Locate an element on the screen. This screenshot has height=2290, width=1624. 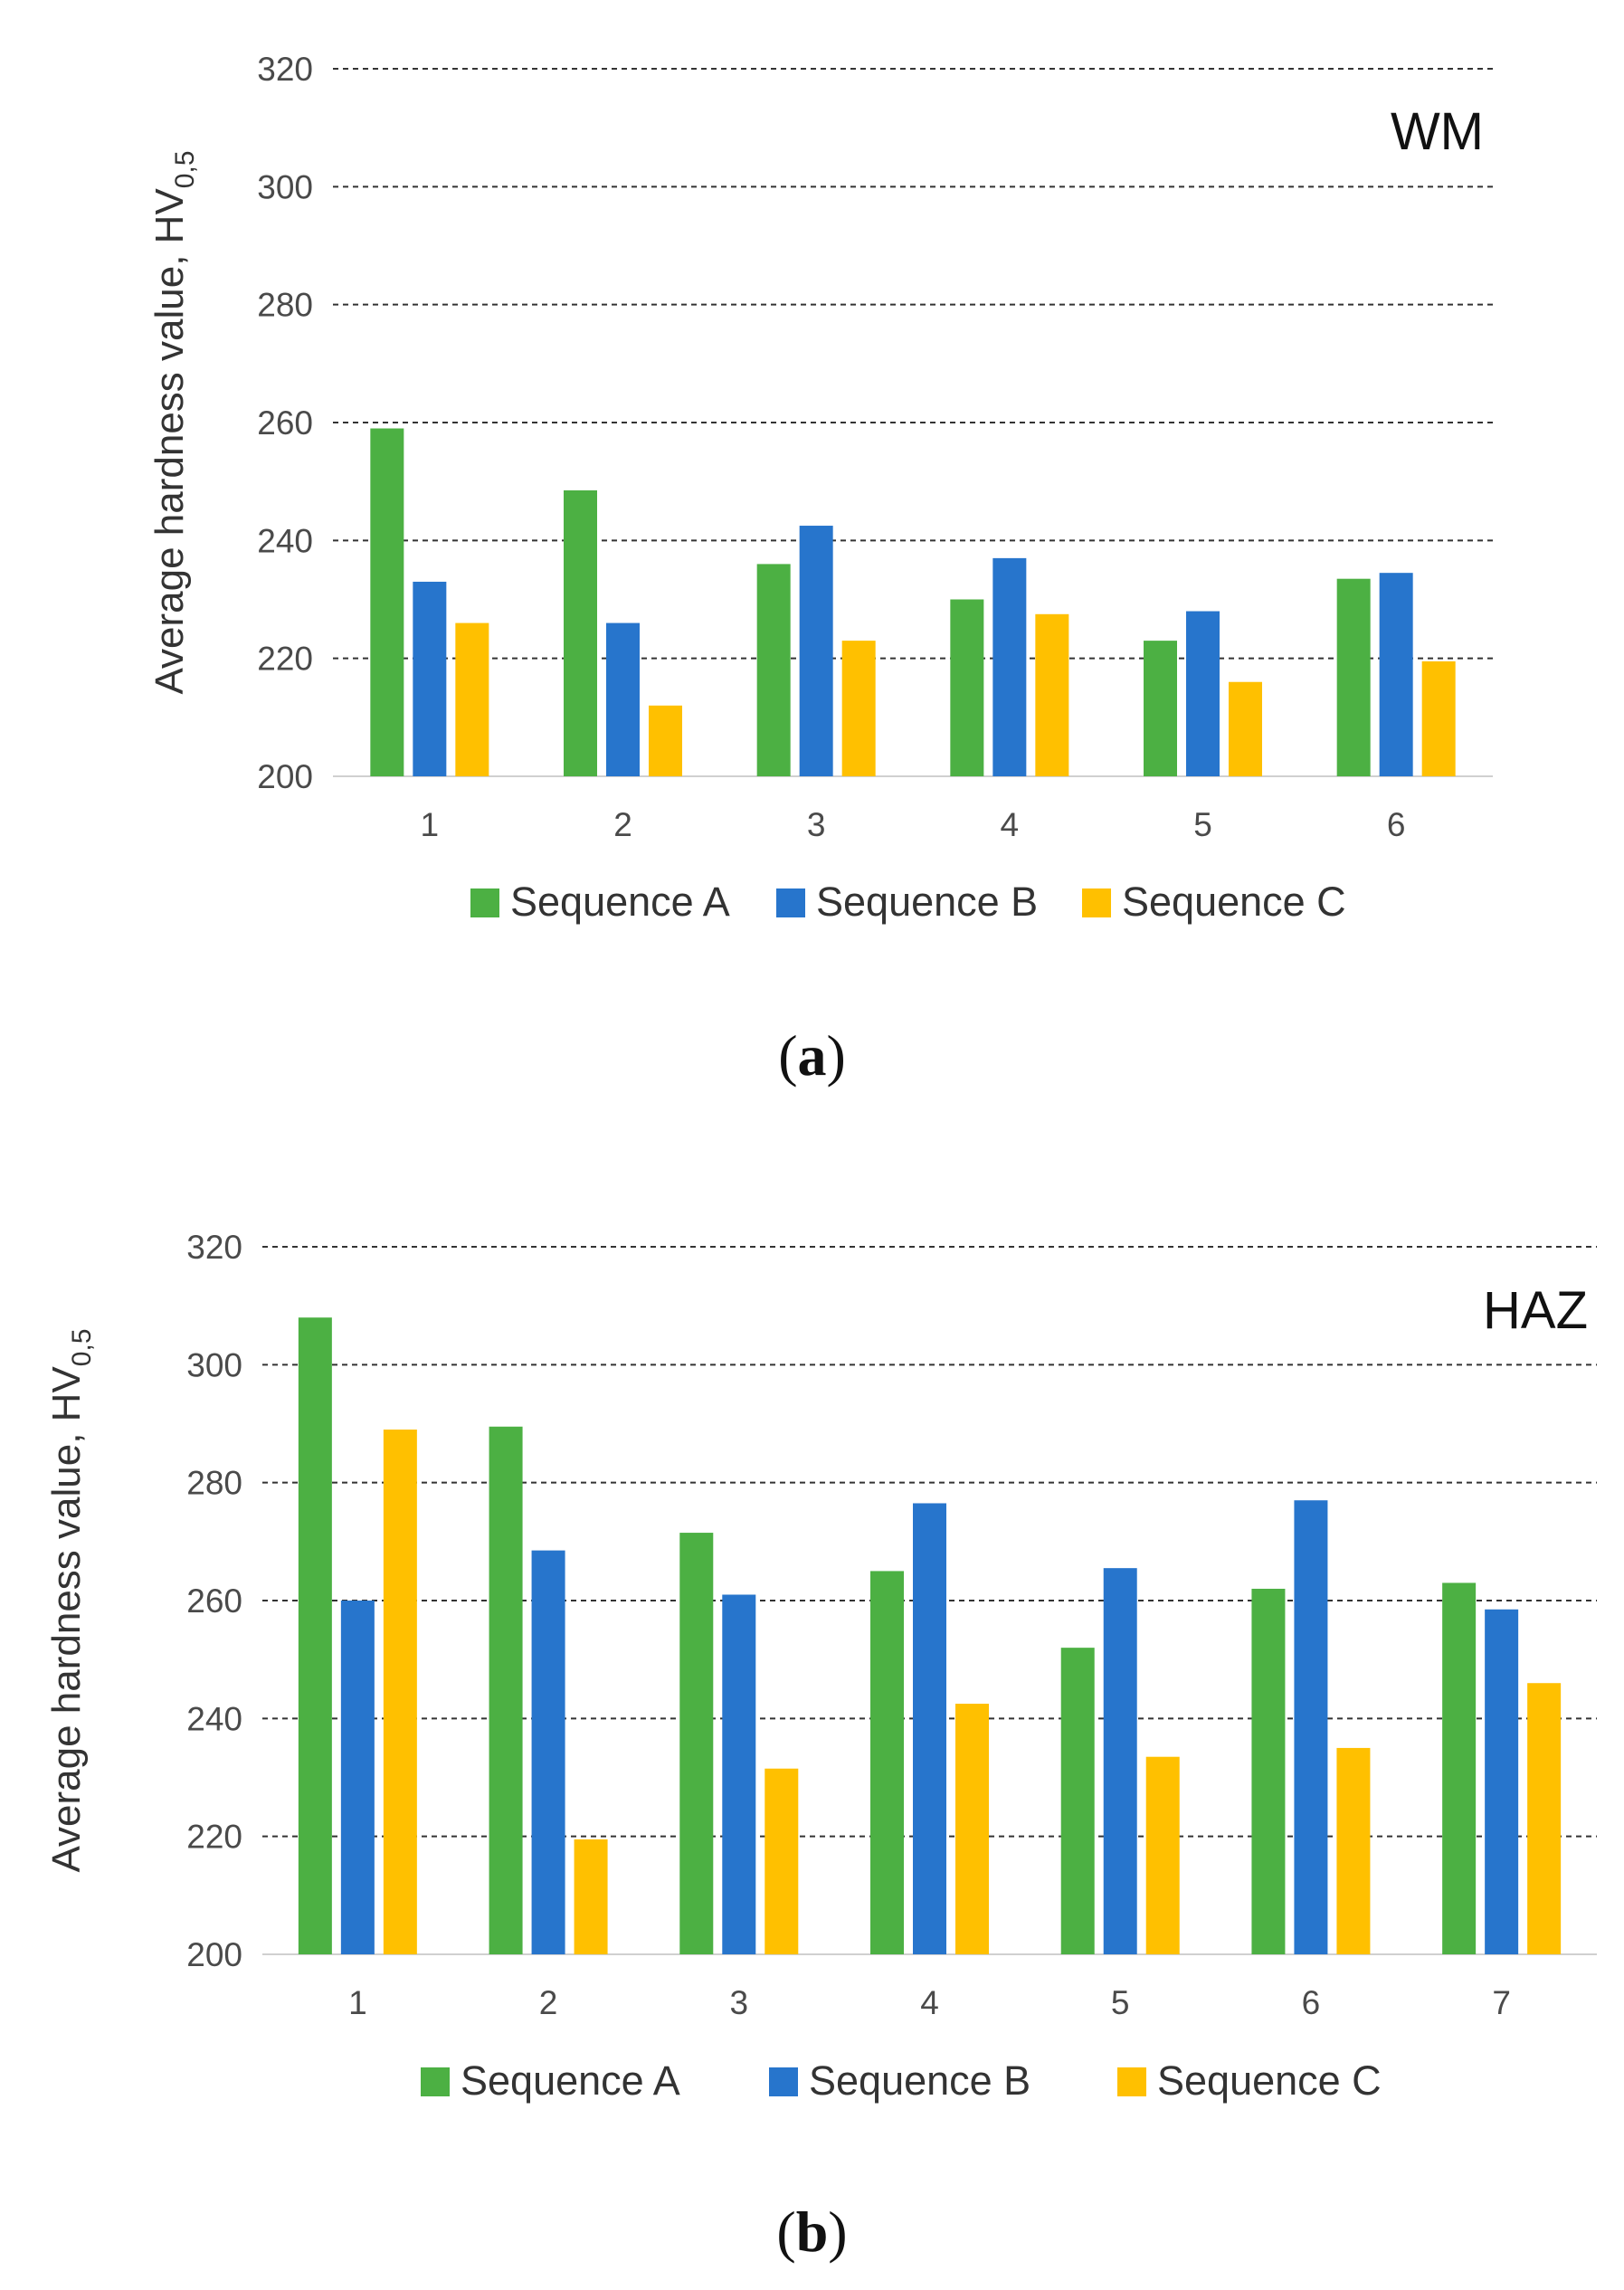
caption-b-letter: b is located at coordinates (812, 2232).